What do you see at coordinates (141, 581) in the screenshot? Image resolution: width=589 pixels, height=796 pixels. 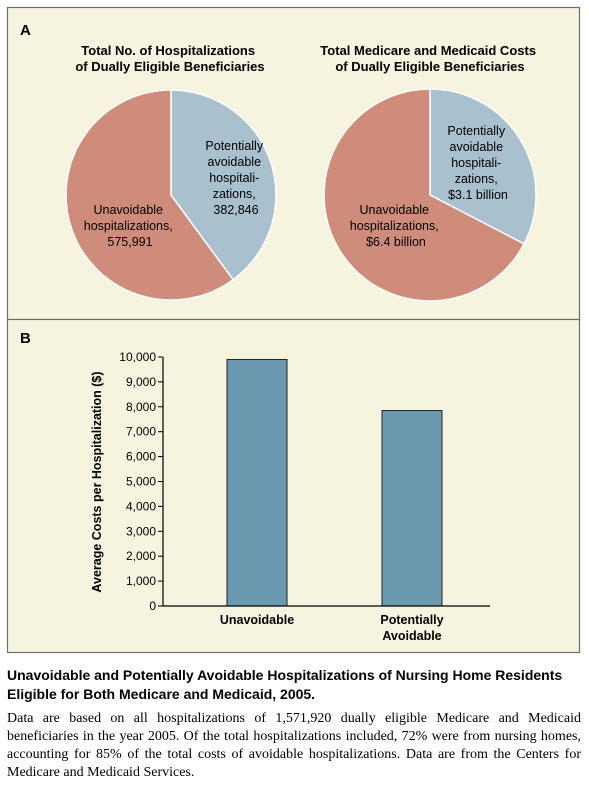 I see `y-tick-label: 1,000` at bounding box center [141, 581].